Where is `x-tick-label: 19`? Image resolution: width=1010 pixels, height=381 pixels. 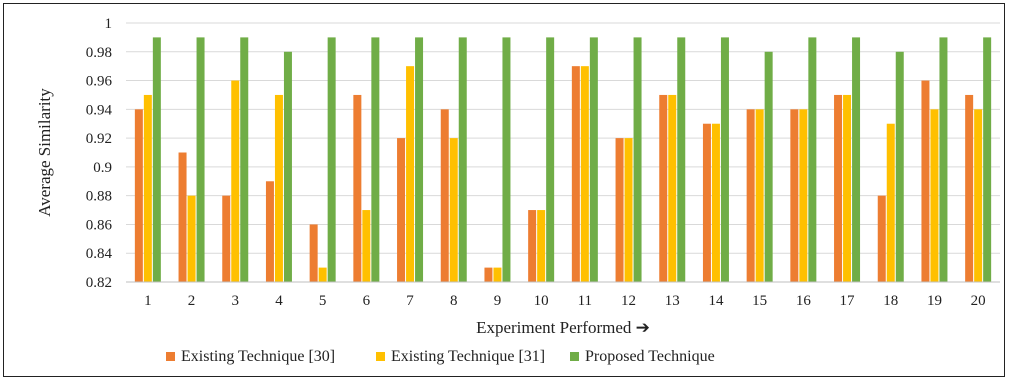
x-tick-label: 19 is located at coordinates (934, 301).